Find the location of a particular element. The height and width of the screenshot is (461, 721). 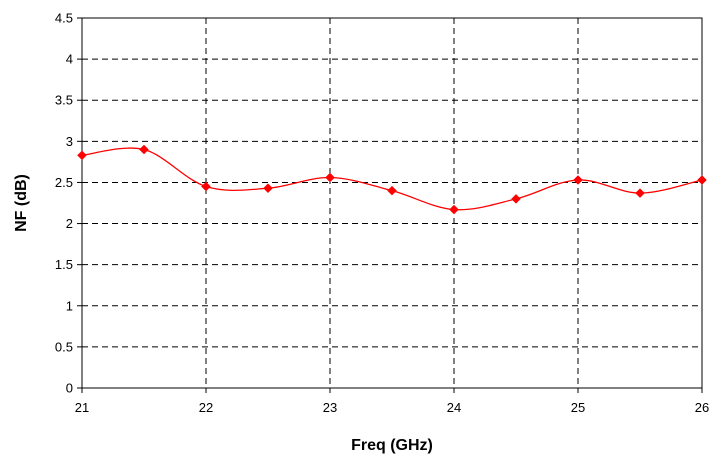

x-tick-label: 26 is located at coordinates (702, 407).